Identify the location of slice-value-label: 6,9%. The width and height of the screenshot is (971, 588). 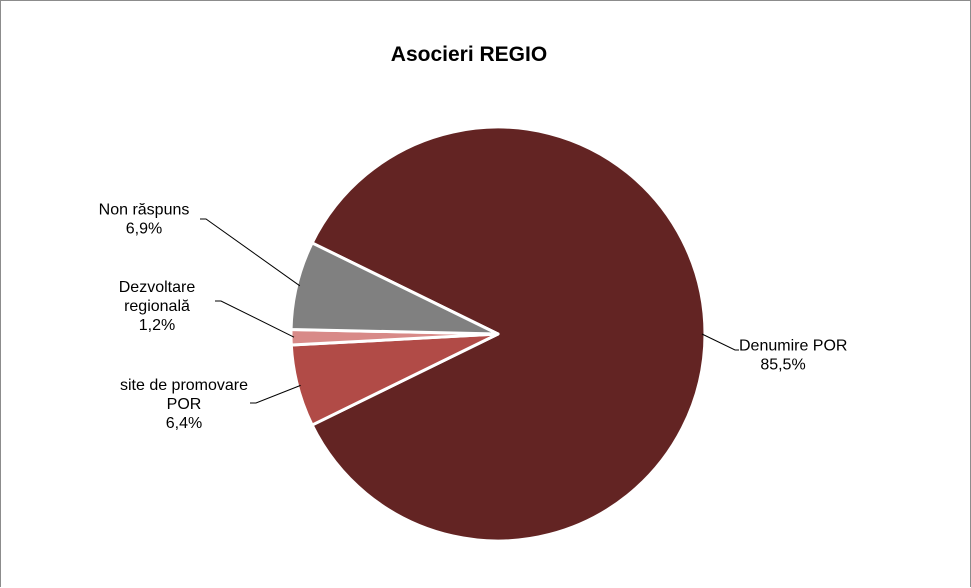
(144, 229).